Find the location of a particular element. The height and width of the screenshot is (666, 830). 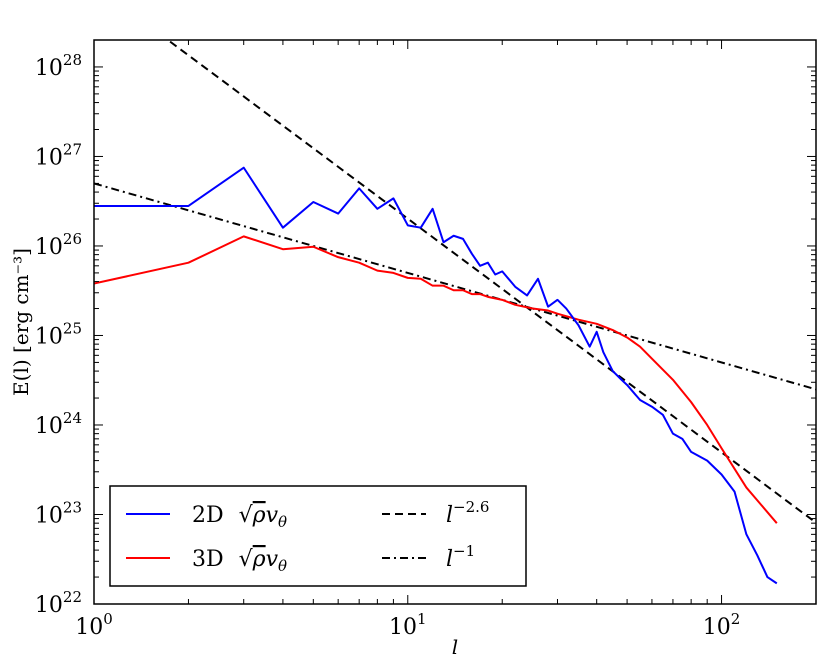

legend-box is located at coordinates (318, 536).